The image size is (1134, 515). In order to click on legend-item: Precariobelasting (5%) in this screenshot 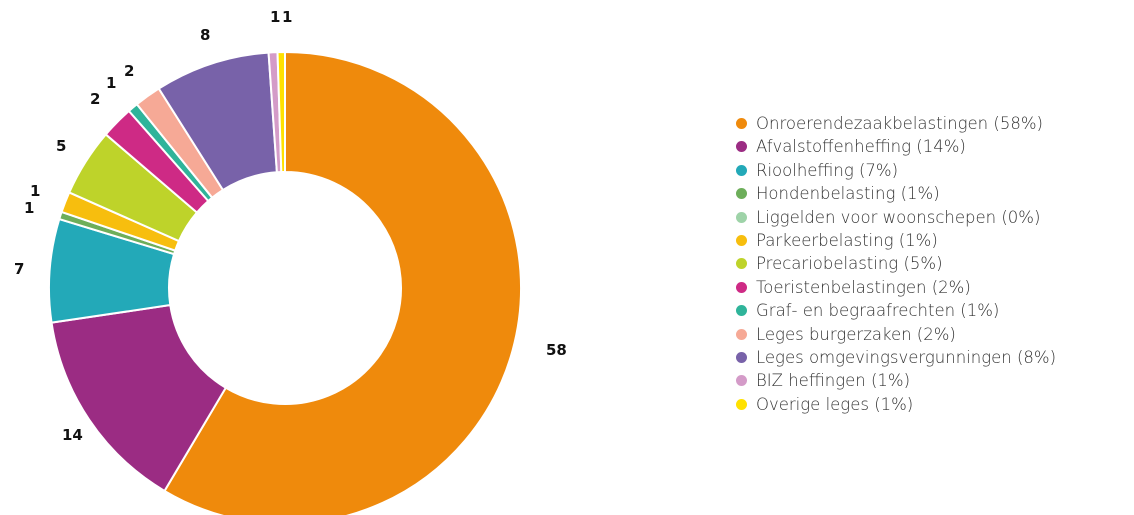, I will do `click(896, 263)`.